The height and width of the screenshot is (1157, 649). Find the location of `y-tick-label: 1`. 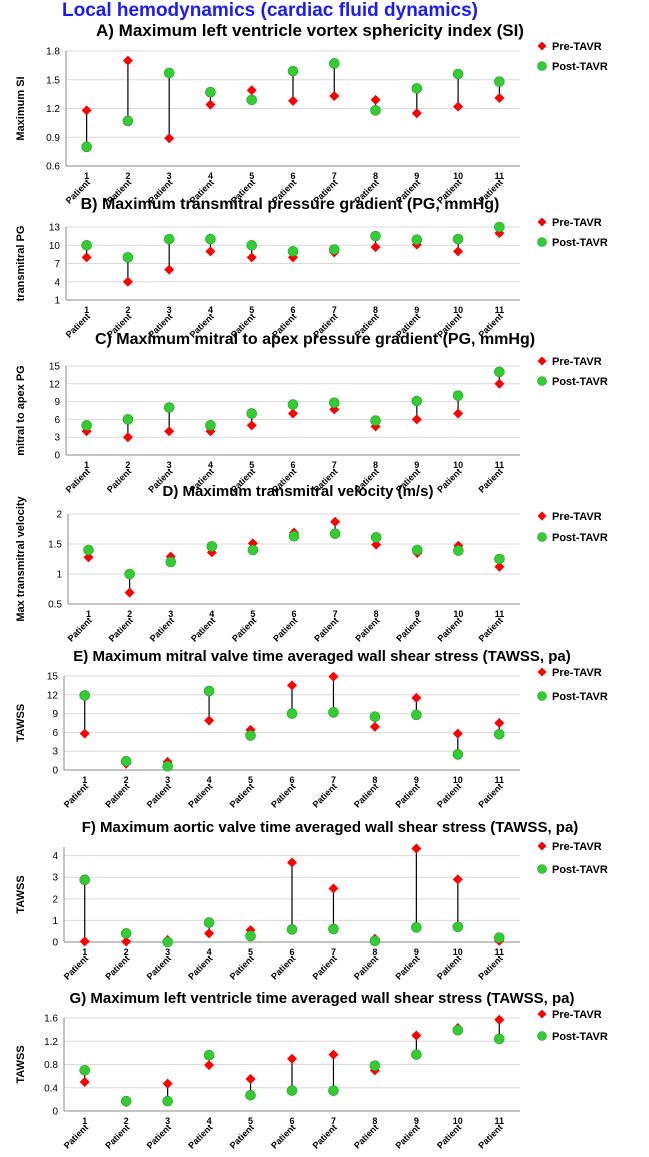

y-tick-label: 1 is located at coordinates (57, 301).